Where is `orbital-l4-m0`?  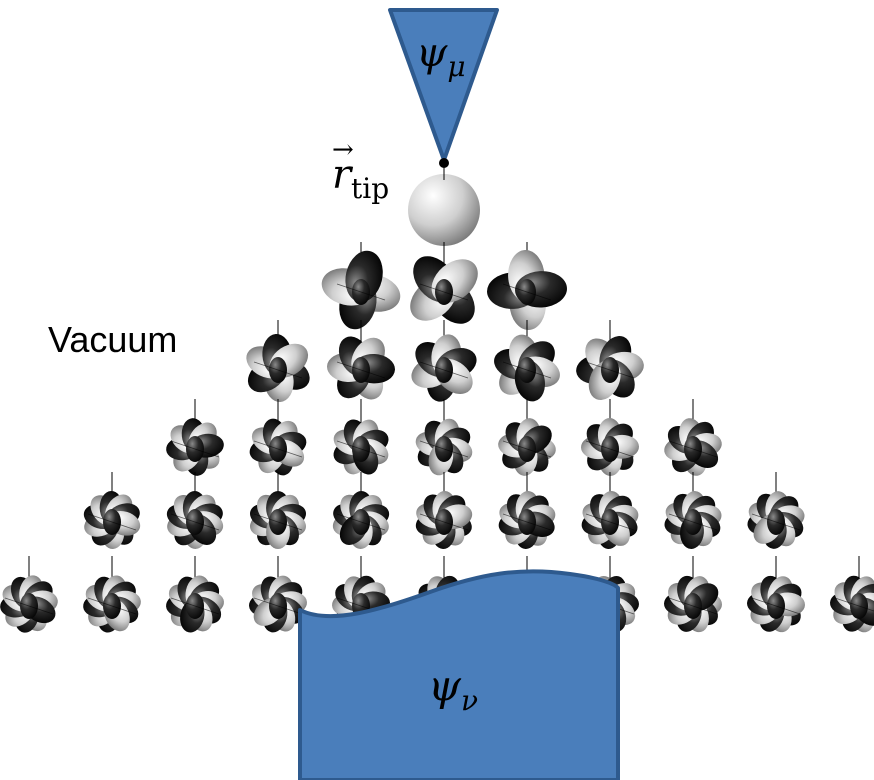 orbital-l4-m0 is located at coordinates (444, 510).